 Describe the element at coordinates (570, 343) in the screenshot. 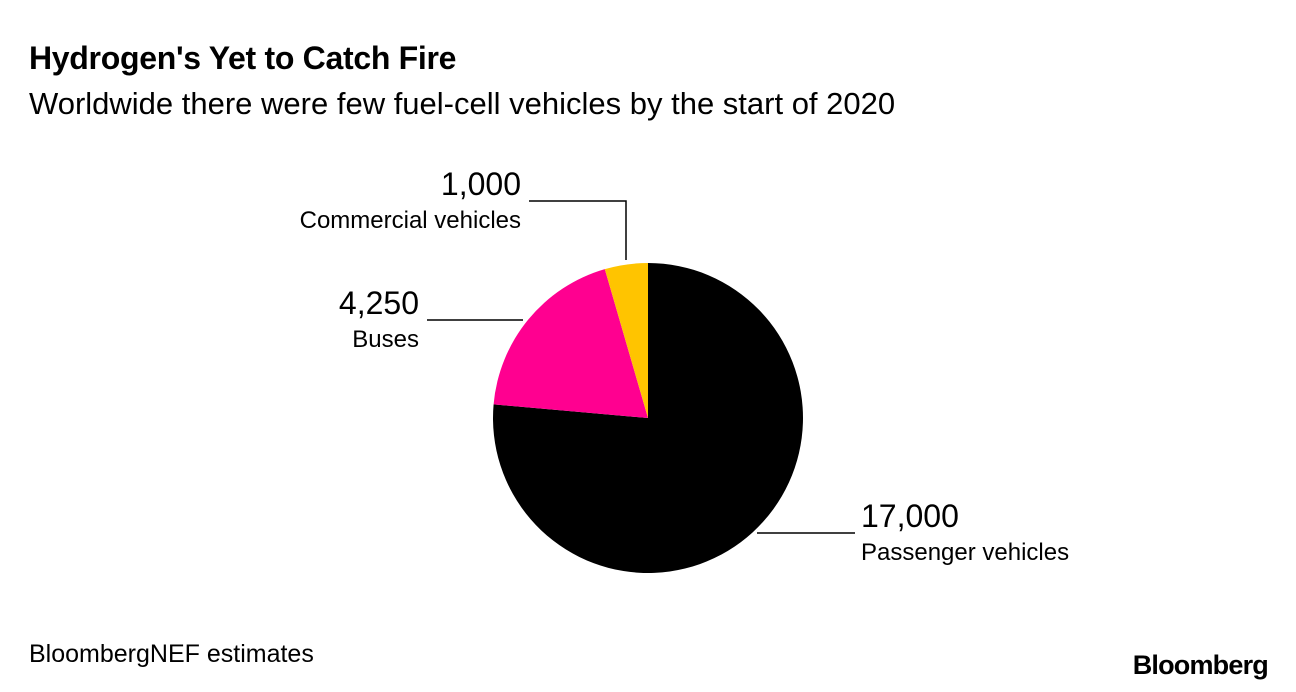

I see `pie-slice-buses` at that location.